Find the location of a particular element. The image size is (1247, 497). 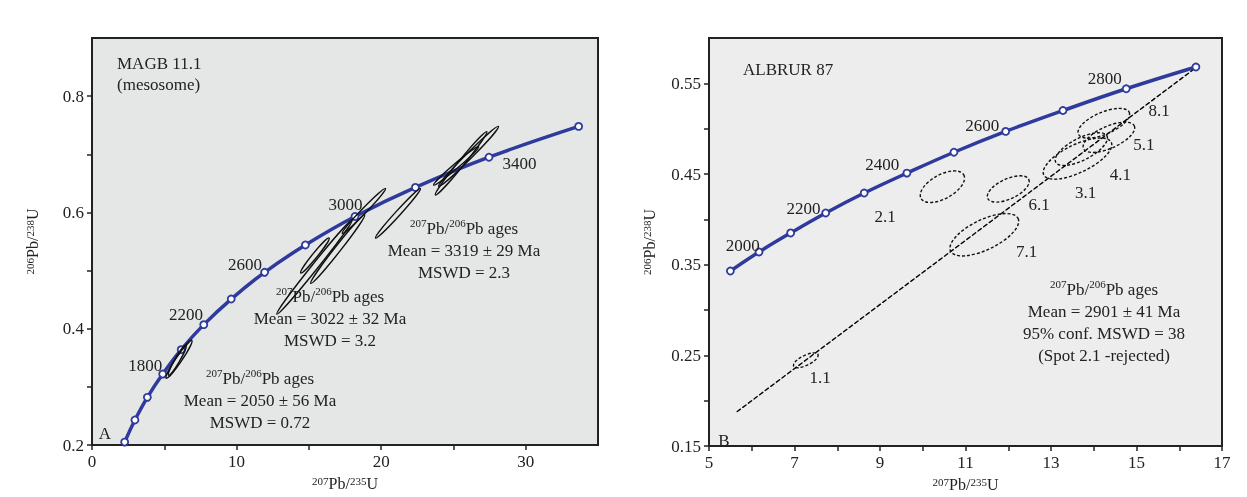

annotation: A is located at coordinates (105, 433).